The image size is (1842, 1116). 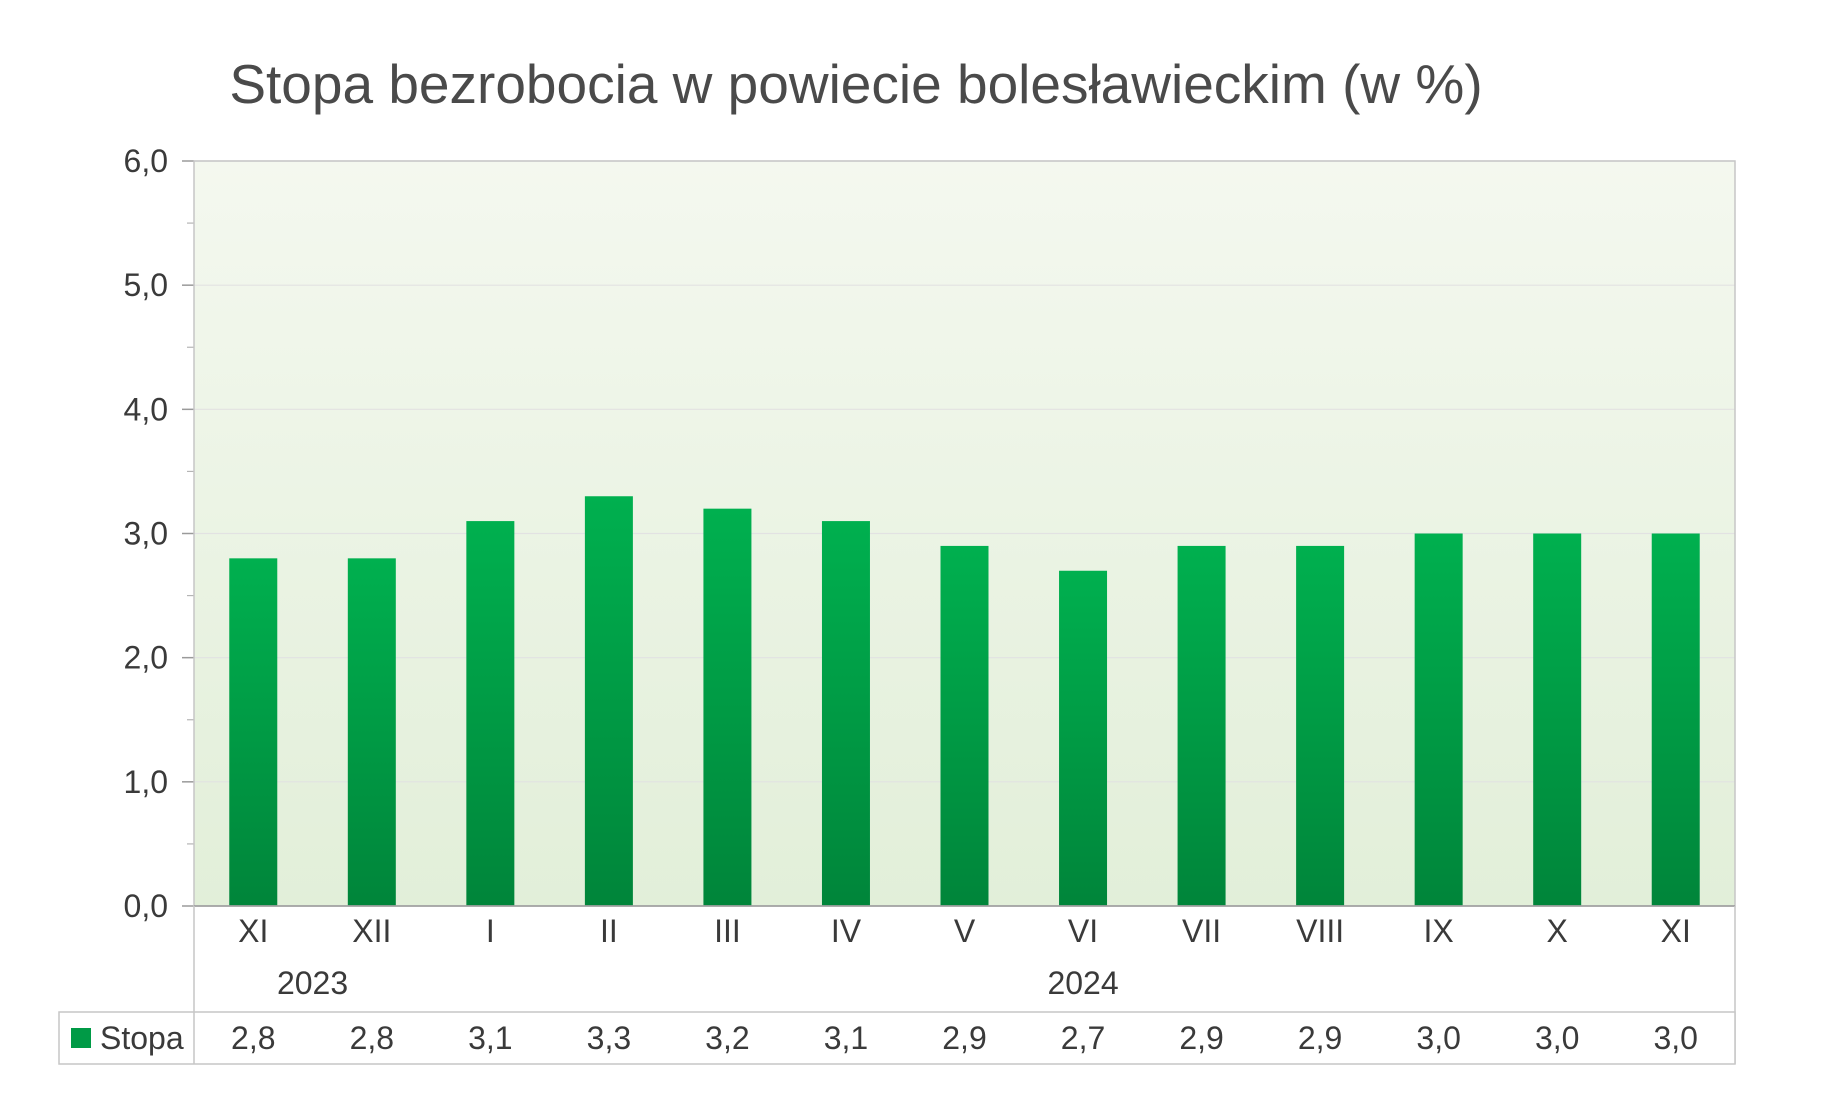 What do you see at coordinates (146, 534) in the screenshot?
I see `y-tick-label: 3,0` at bounding box center [146, 534].